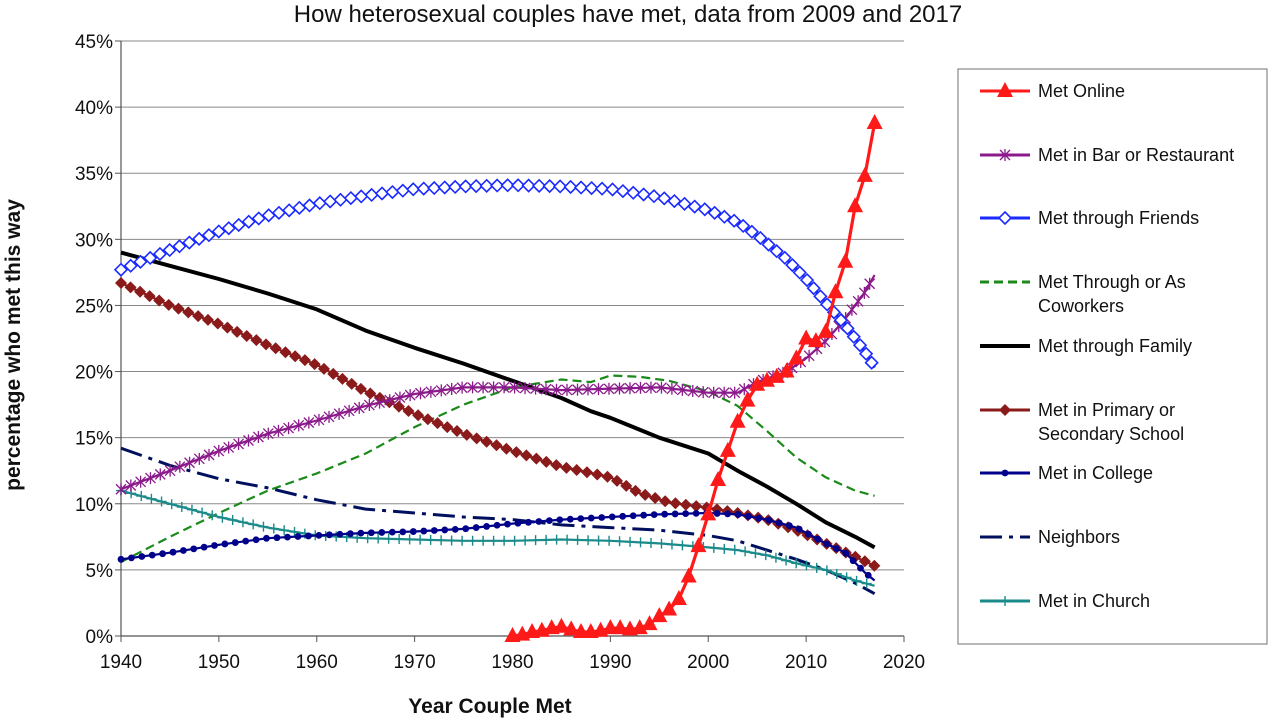  Describe the element at coordinates (1081, 91) in the screenshot. I see `legend-label-line: Met Online` at that location.